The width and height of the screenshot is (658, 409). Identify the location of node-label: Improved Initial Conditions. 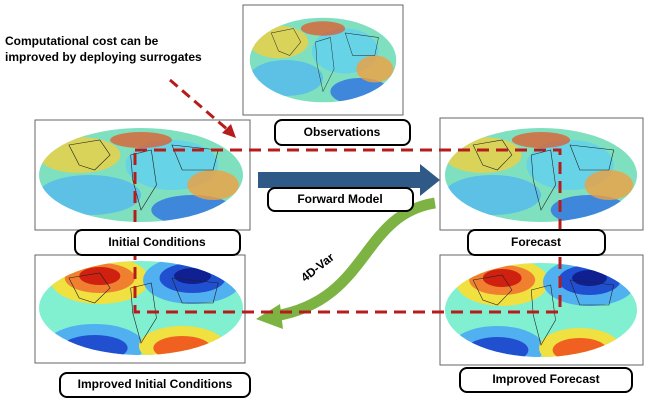
(155, 384).